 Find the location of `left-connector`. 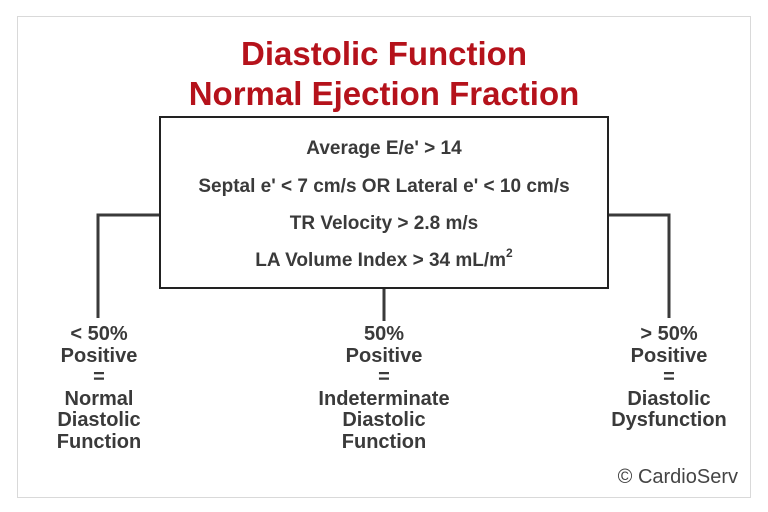

left-connector is located at coordinates (127, 265).